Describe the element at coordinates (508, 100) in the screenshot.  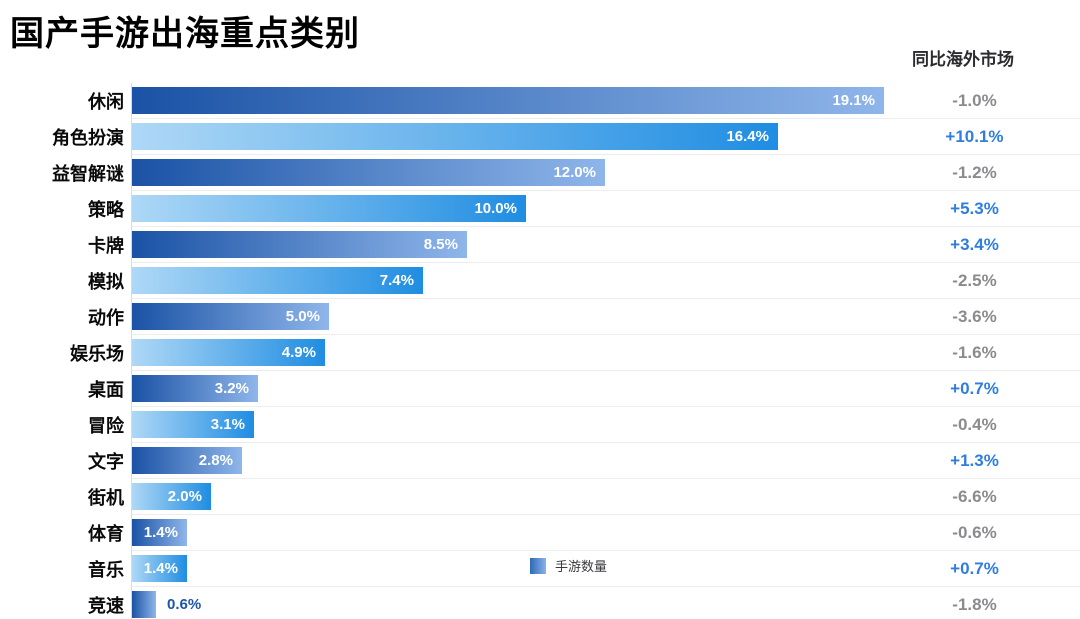
I see `value-bar-with-label: 19.1%` at that location.